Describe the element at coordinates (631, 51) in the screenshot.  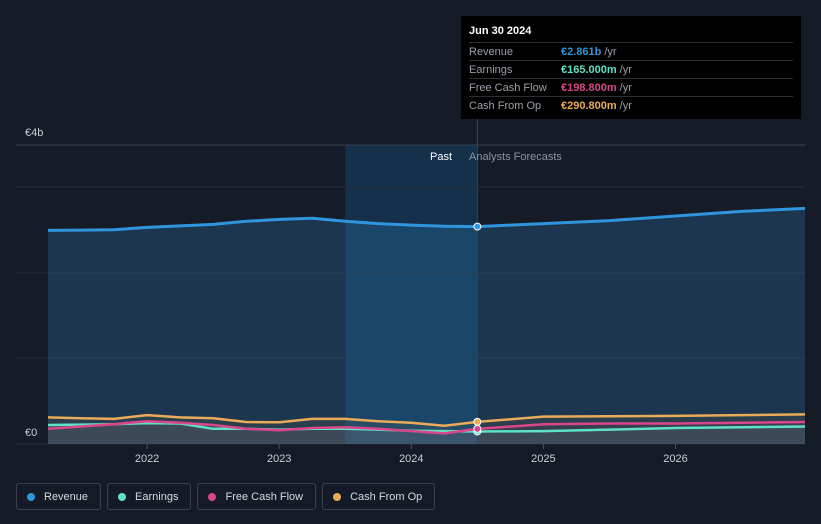
I see `tooltip-row-revenue: Revenue €2.861b /yr` at that location.